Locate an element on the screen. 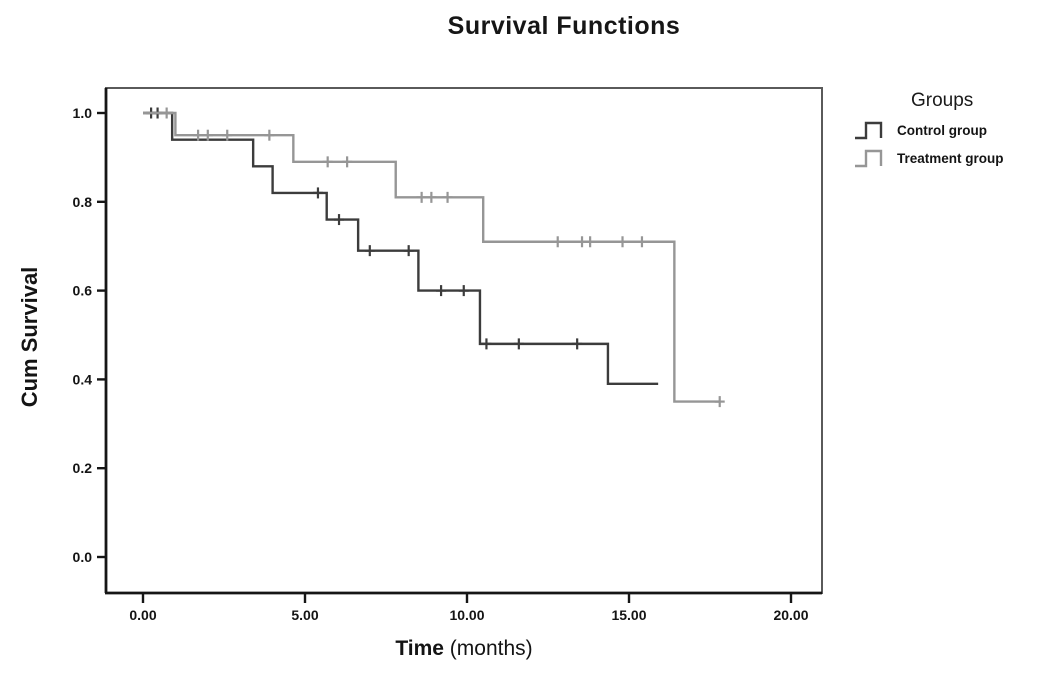 The image size is (1063, 685). x-axis-label: Time (months) is located at coordinates (464, 649).